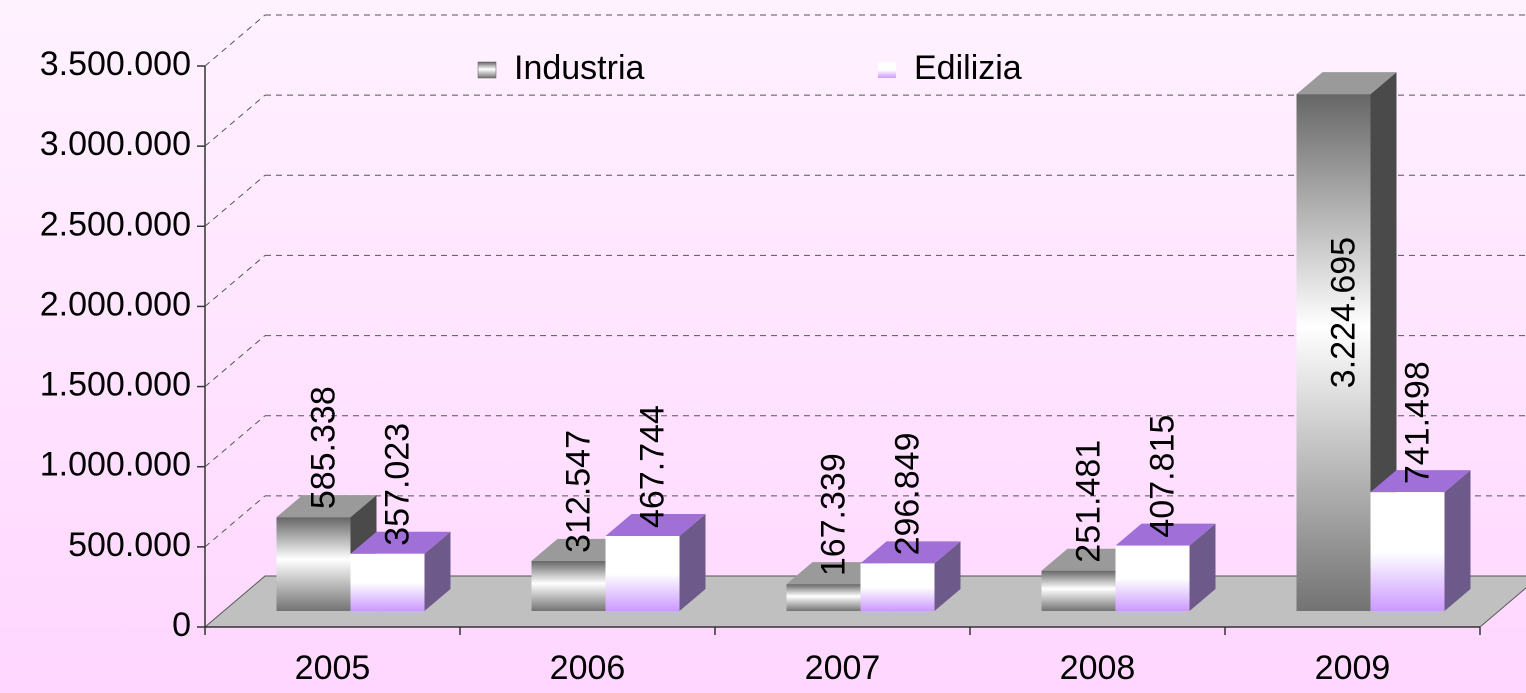 The width and height of the screenshot is (1526, 693). I want to click on legend-label: Industria, so click(579, 68).